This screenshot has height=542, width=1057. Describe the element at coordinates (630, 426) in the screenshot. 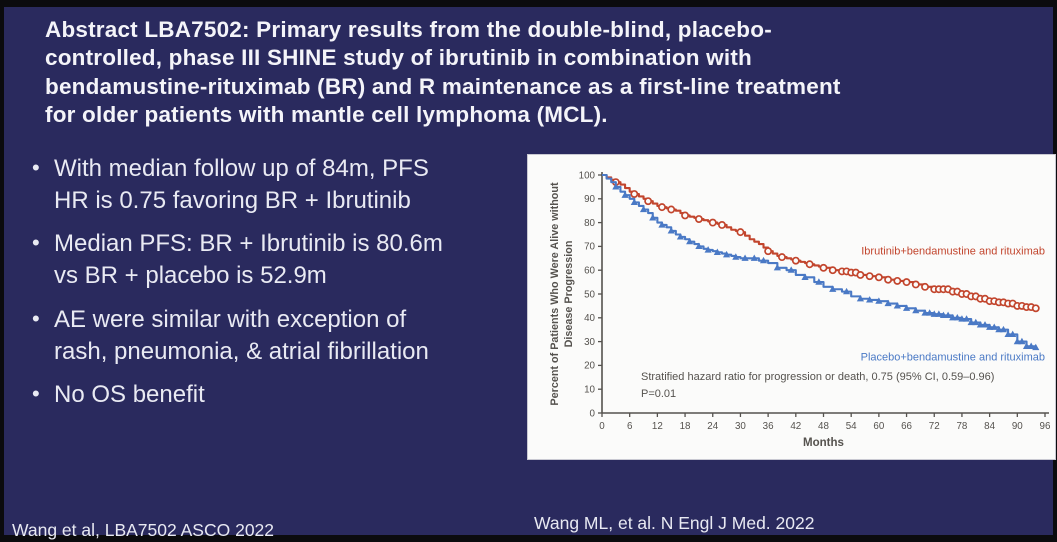

I see `x-tick-label: 6` at that location.